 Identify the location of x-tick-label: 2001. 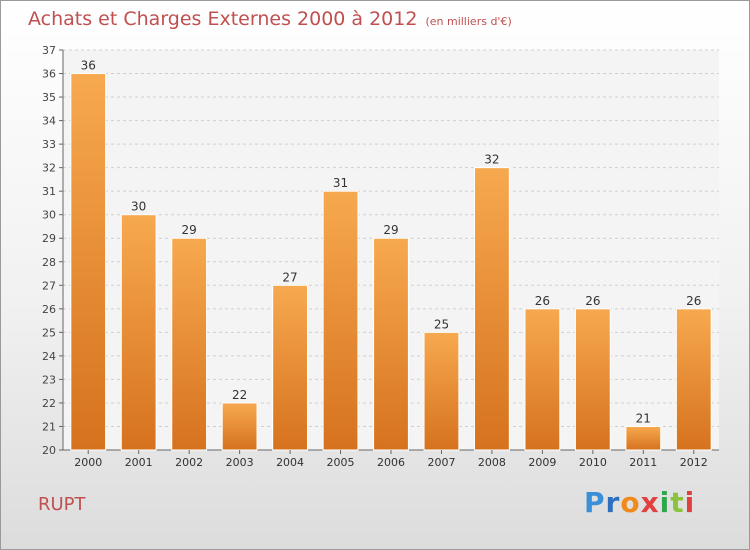
(139, 462).